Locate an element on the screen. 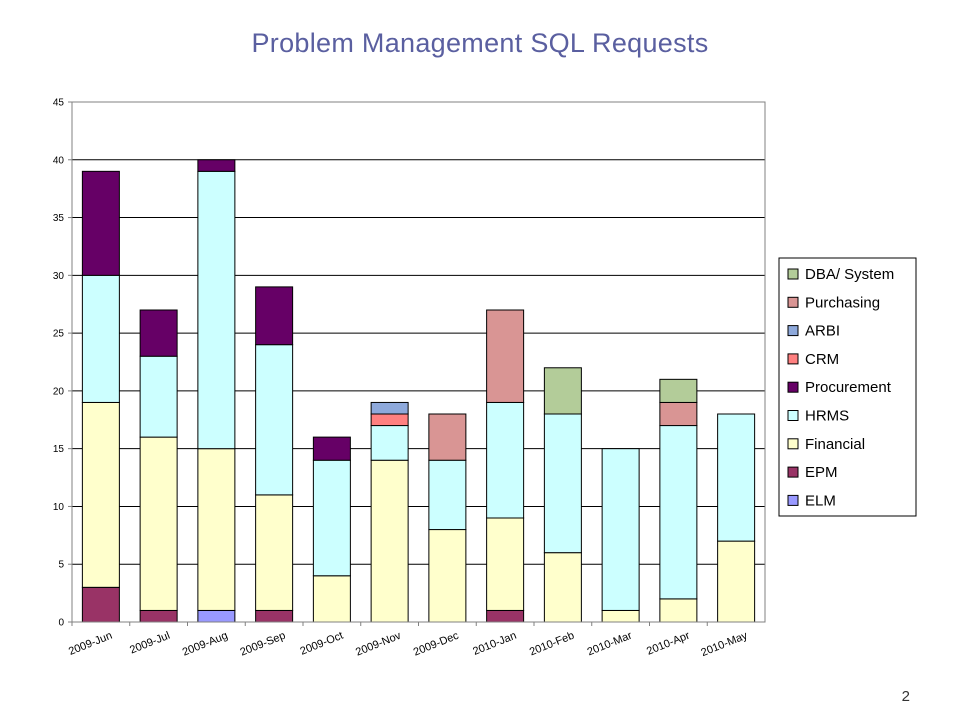 The width and height of the screenshot is (960, 720). x-tick-label: 2010-Jan is located at coordinates (494, 644).